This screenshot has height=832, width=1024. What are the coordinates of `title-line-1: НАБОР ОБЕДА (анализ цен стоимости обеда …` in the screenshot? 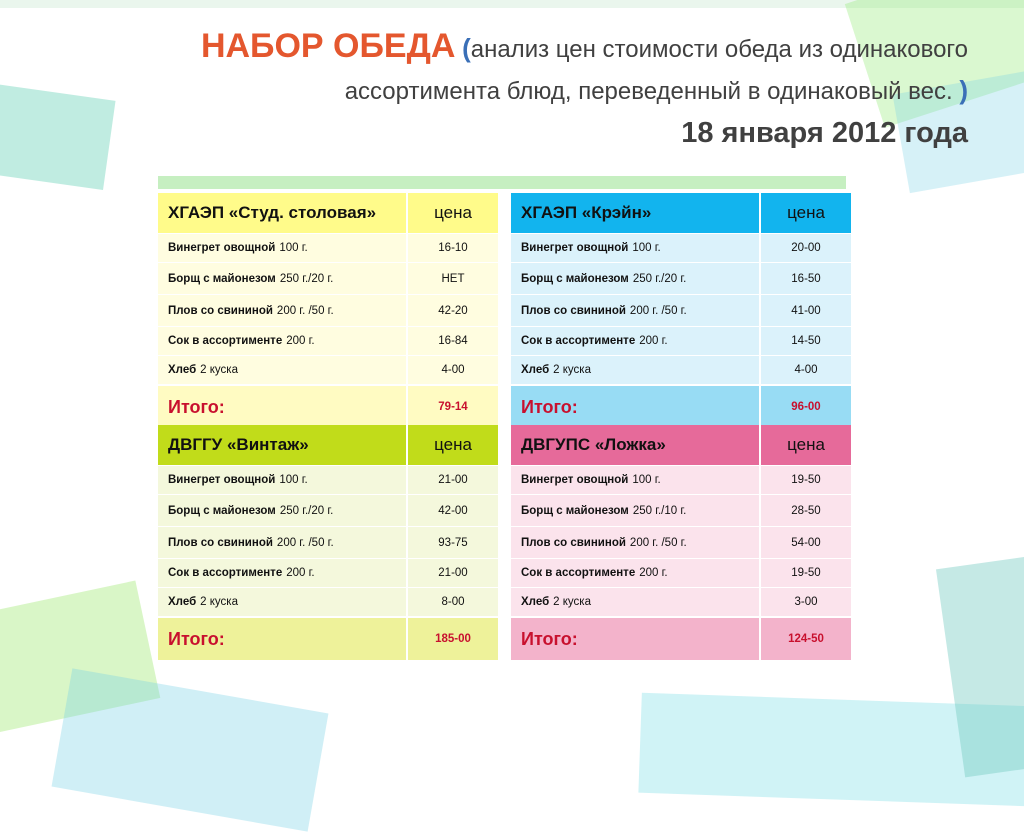 It's located at (514, 48).